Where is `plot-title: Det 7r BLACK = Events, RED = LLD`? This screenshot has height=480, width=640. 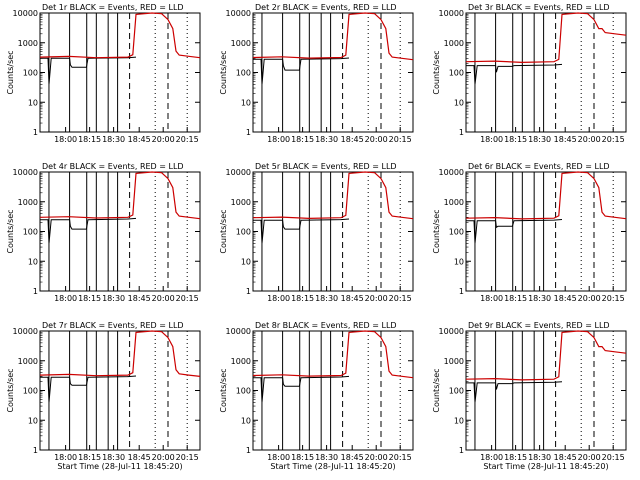
plot-title: Det 7r BLACK = Events, RED = LLD is located at coordinates (113, 325).